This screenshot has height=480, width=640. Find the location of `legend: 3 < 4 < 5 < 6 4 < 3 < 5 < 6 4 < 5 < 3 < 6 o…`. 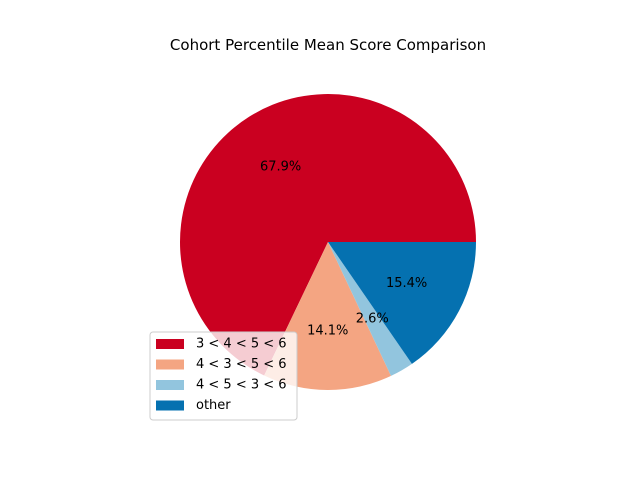

legend: 3 < 4 < 5 < 6 4 < 3 < 5 < 6 4 < 5 < 3 < 6 o… is located at coordinates (223, 376).